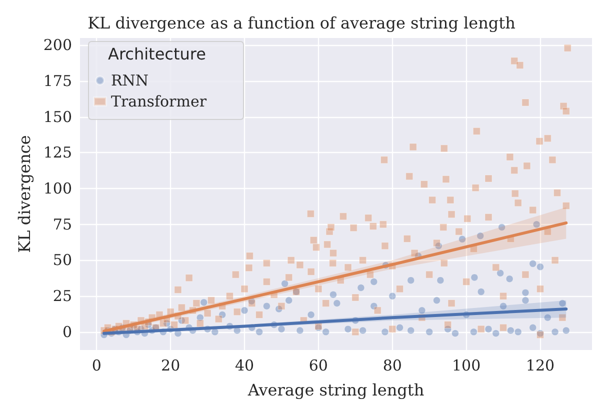  I want to click on legend-label: Transformer, so click(159, 101).